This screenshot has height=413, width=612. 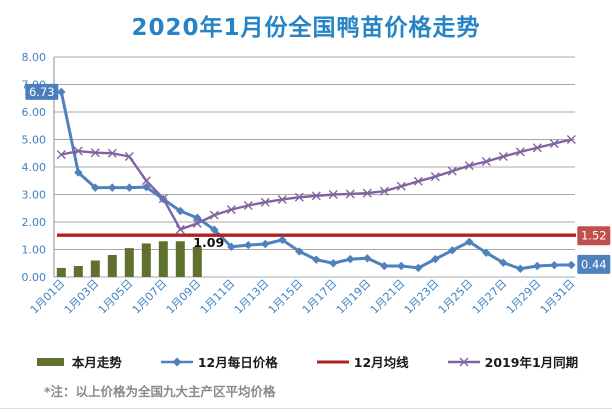 I want to click on chart-footnote: *注：以上价格为全国九大主产区平均价格, so click(x=160, y=391).